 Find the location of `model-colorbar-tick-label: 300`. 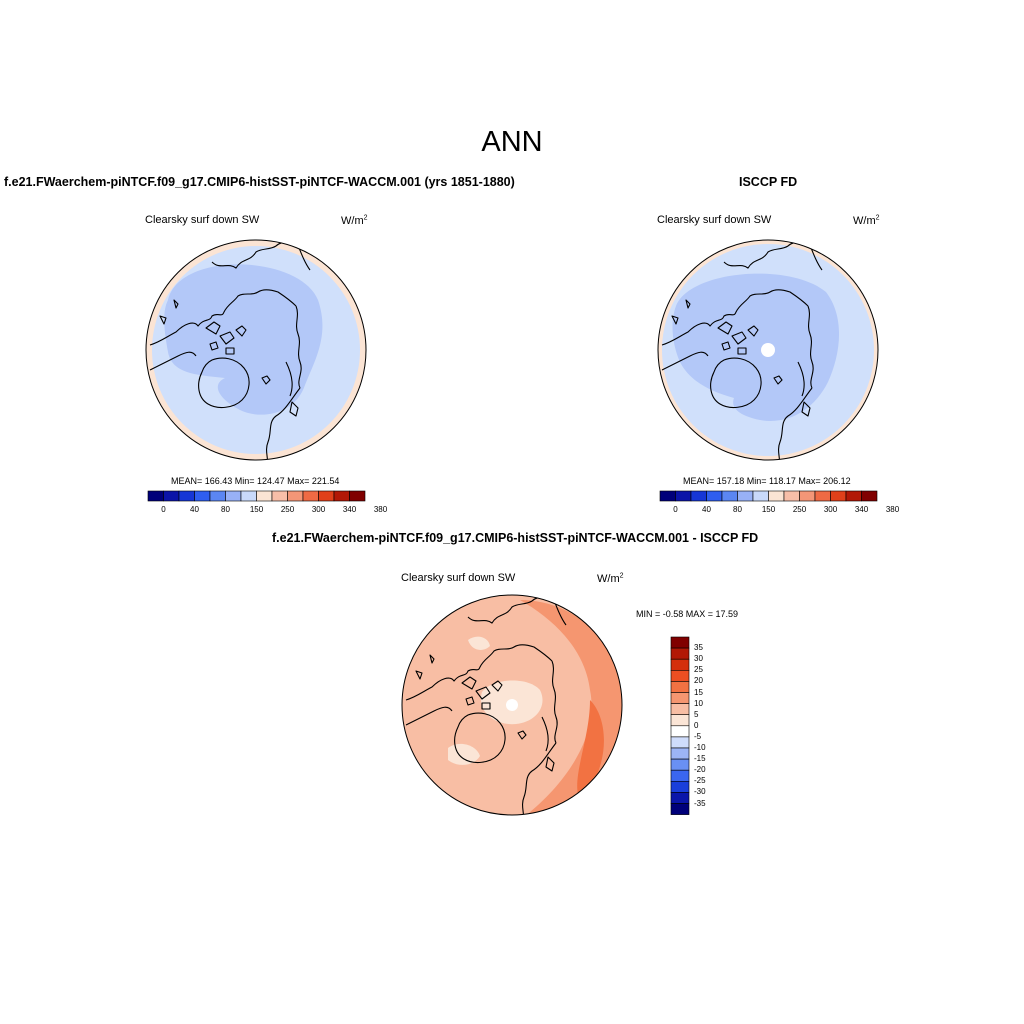

model-colorbar-tick-label: 300 is located at coordinates (318, 509).